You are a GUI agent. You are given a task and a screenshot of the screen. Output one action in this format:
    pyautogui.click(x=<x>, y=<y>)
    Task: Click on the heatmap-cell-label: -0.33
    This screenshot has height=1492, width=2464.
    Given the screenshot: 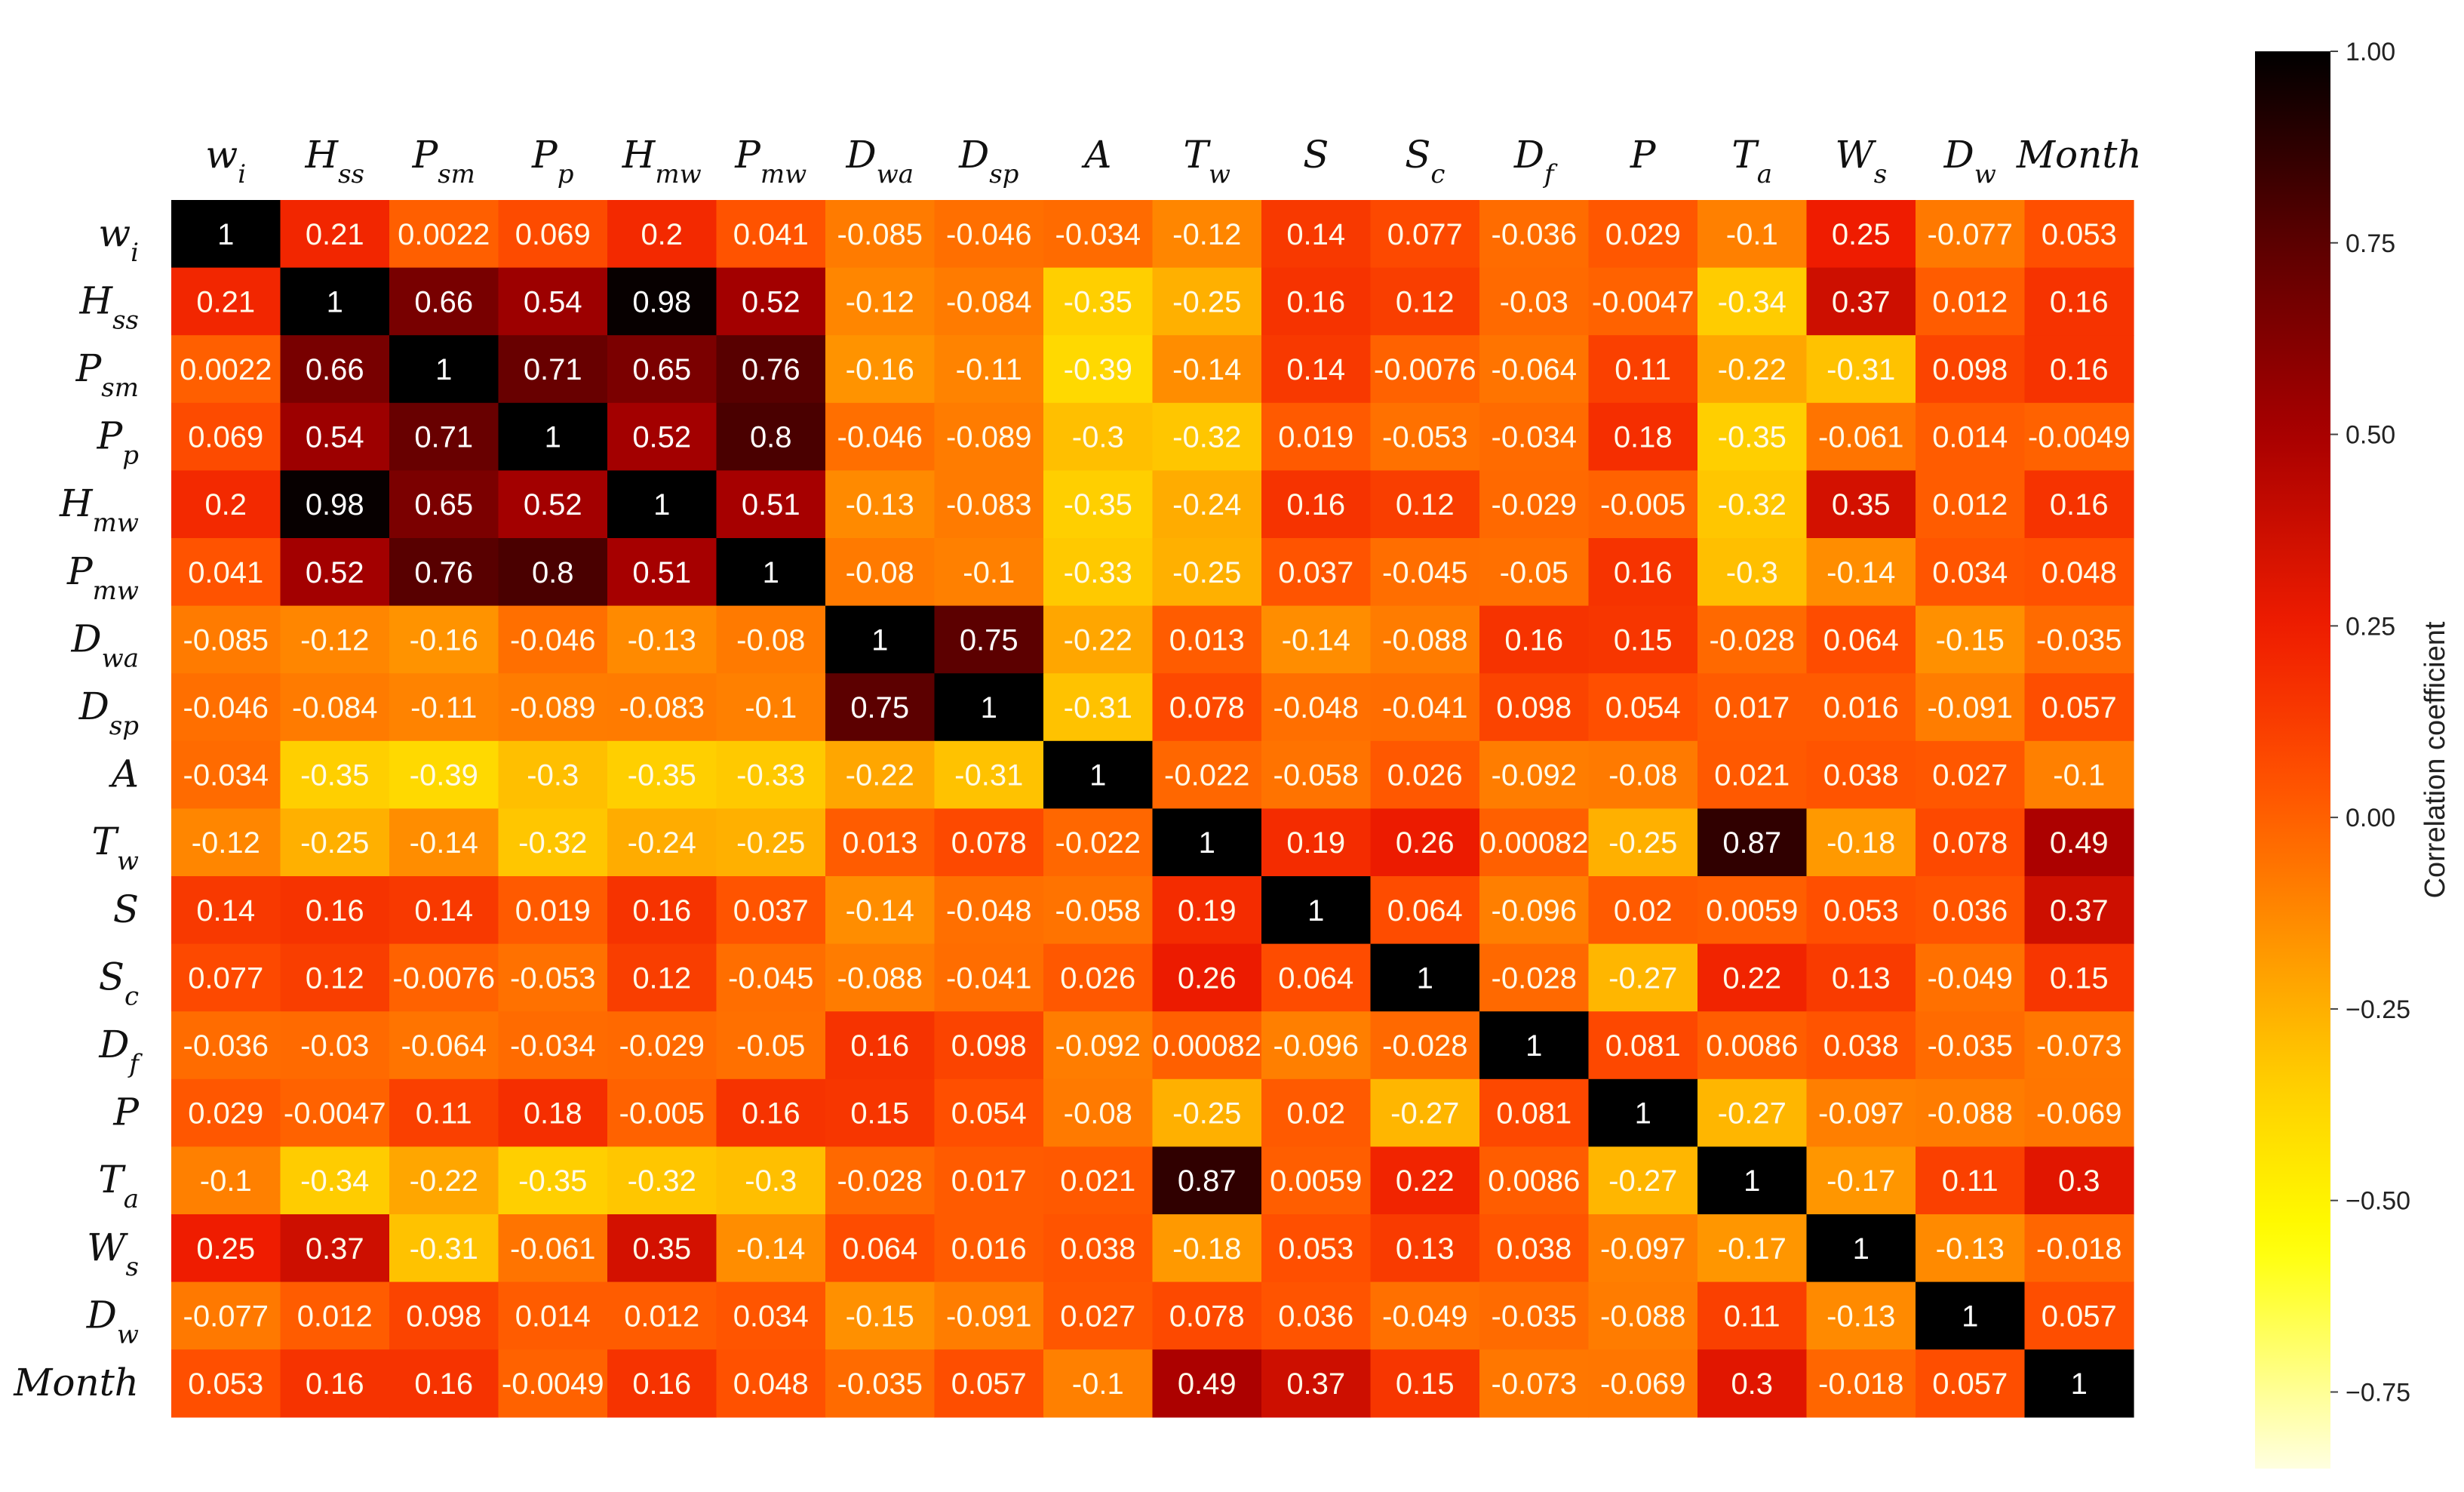 What is the action you would take?
    pyautogui.click(x=770, y=775)
    